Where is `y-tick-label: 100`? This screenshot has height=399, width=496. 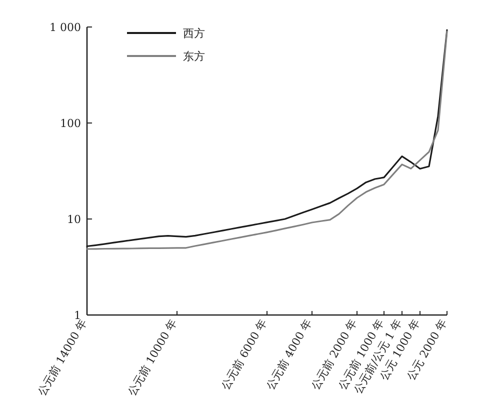
y-tick-label: 100 is located at coordinates (70, 123).